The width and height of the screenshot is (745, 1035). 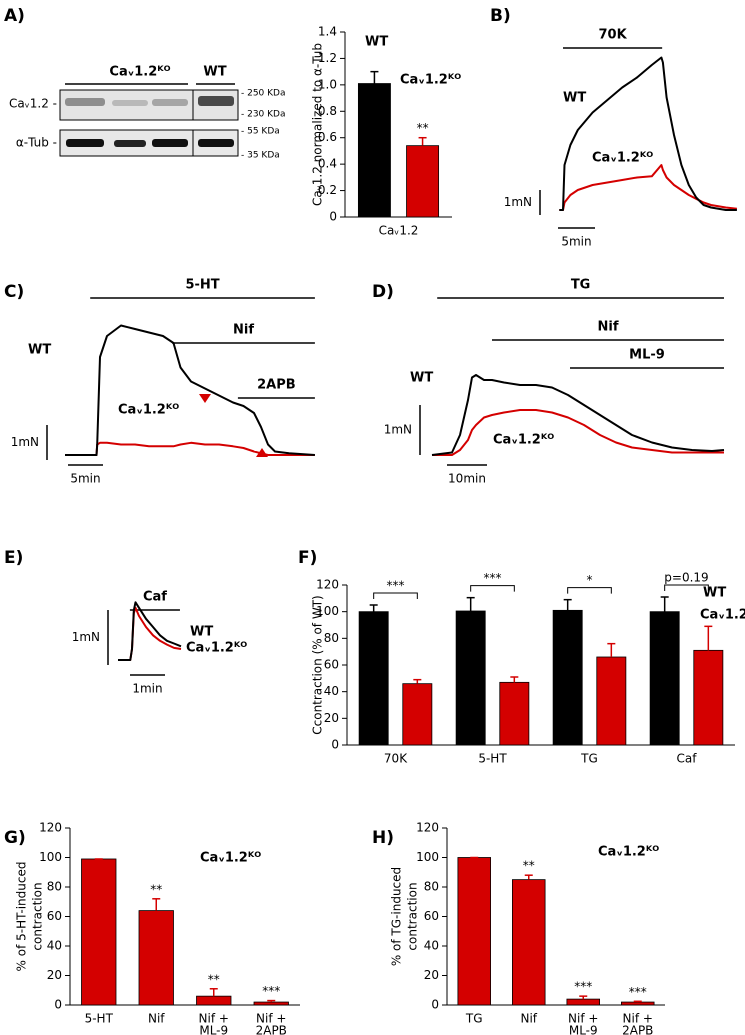 What do you see at coordinates (14, 292) in the screenshot?
I see `panel-label: C)` at bounding box center [14, 292].